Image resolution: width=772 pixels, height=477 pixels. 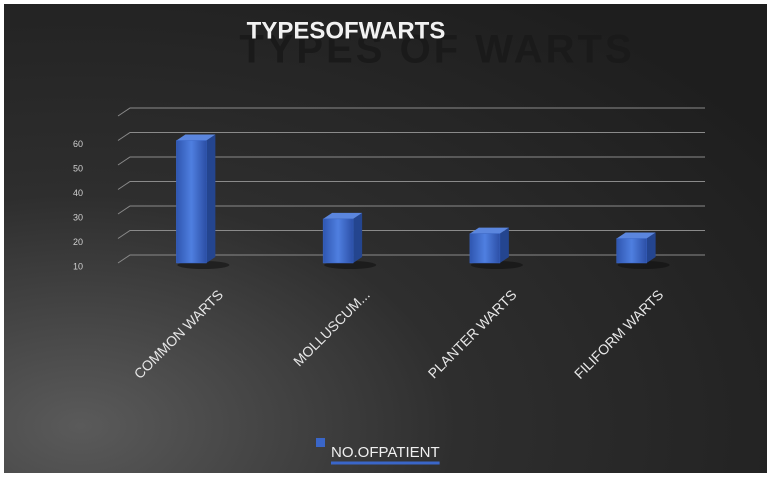 I want to click on y-tick-label: 60, so click(x=78, y=144).